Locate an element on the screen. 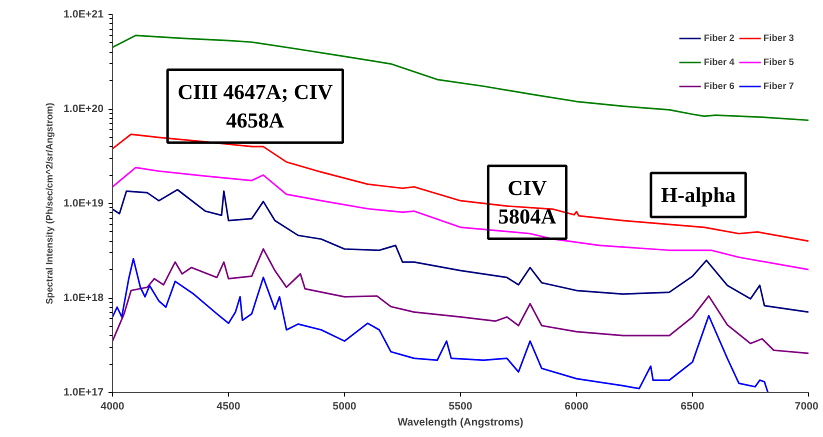 The height and width of the screenshot is (437, 823). legend-label: Fiber 4 is located at coordinates (719, 62).